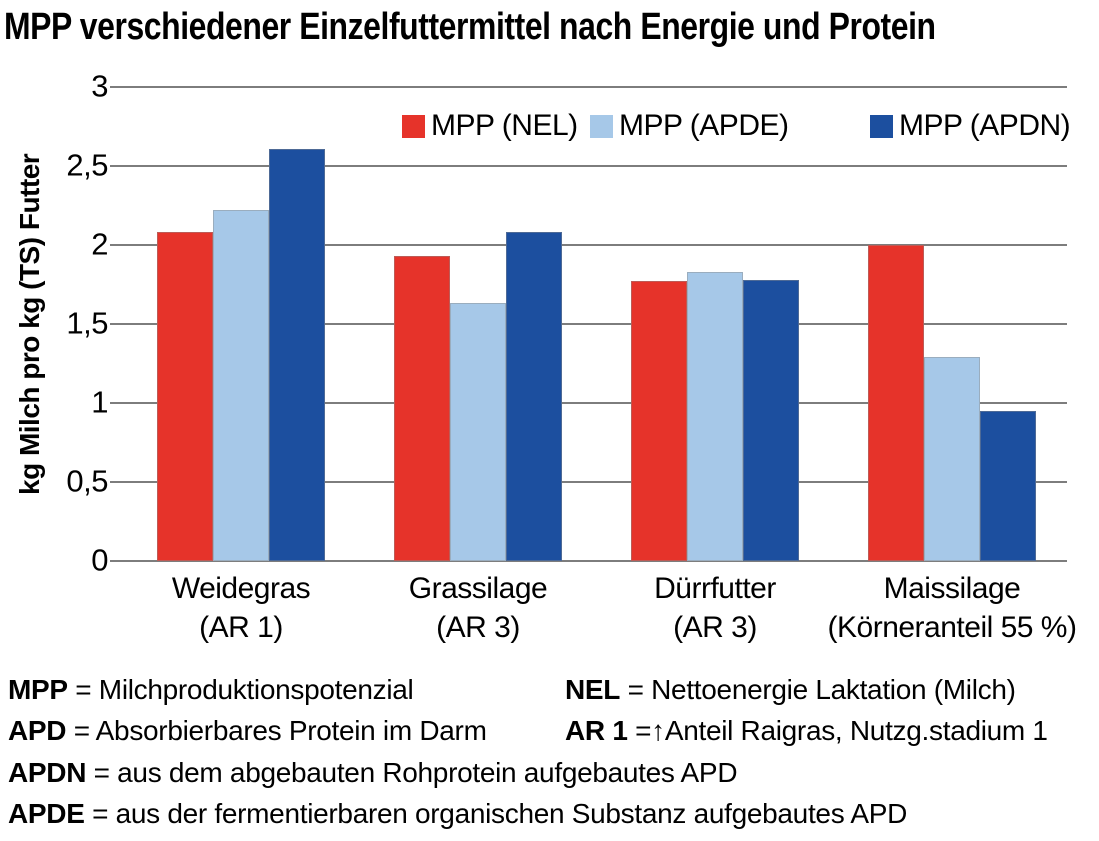  I want to click on bar-mpp-nel--cat1, so click(185, 396).